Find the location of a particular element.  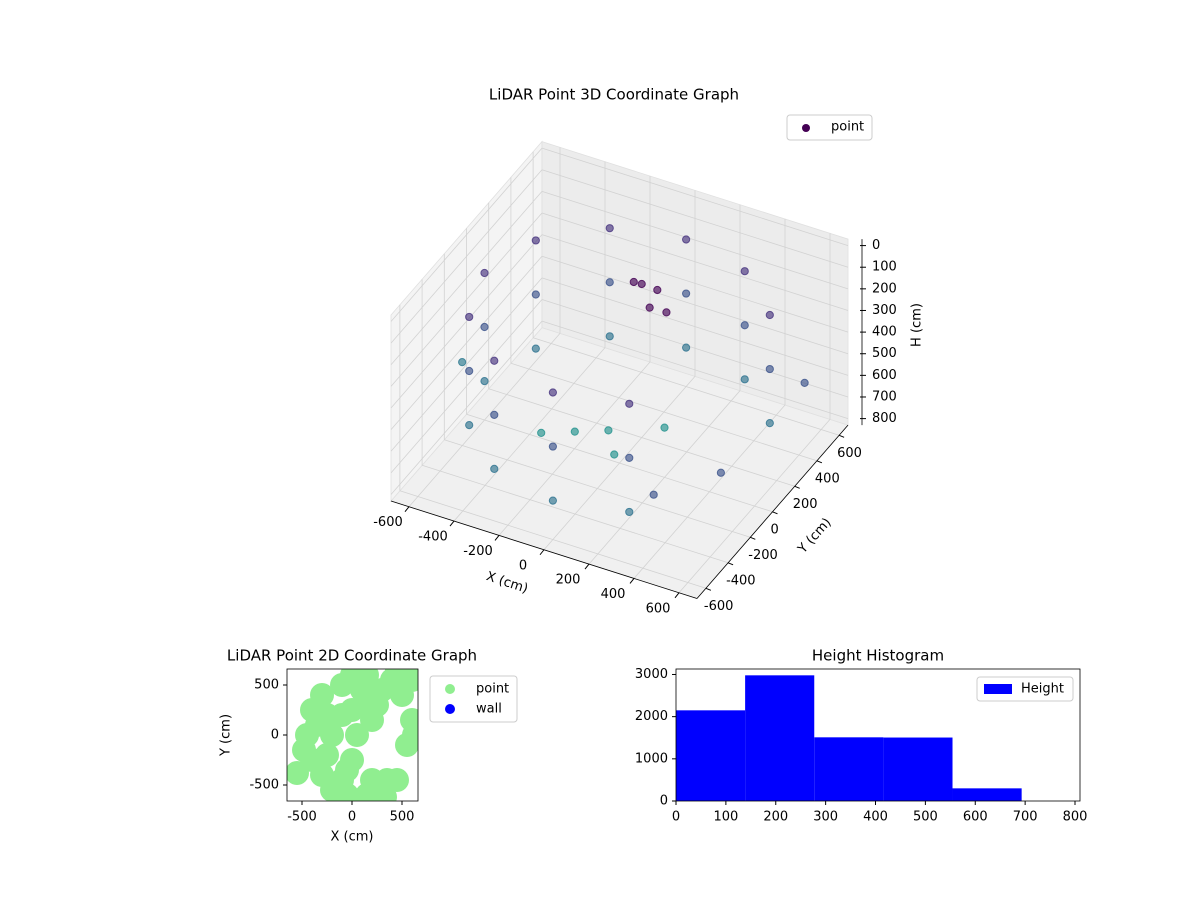

legend-box is located at coordinates (1025, 689).